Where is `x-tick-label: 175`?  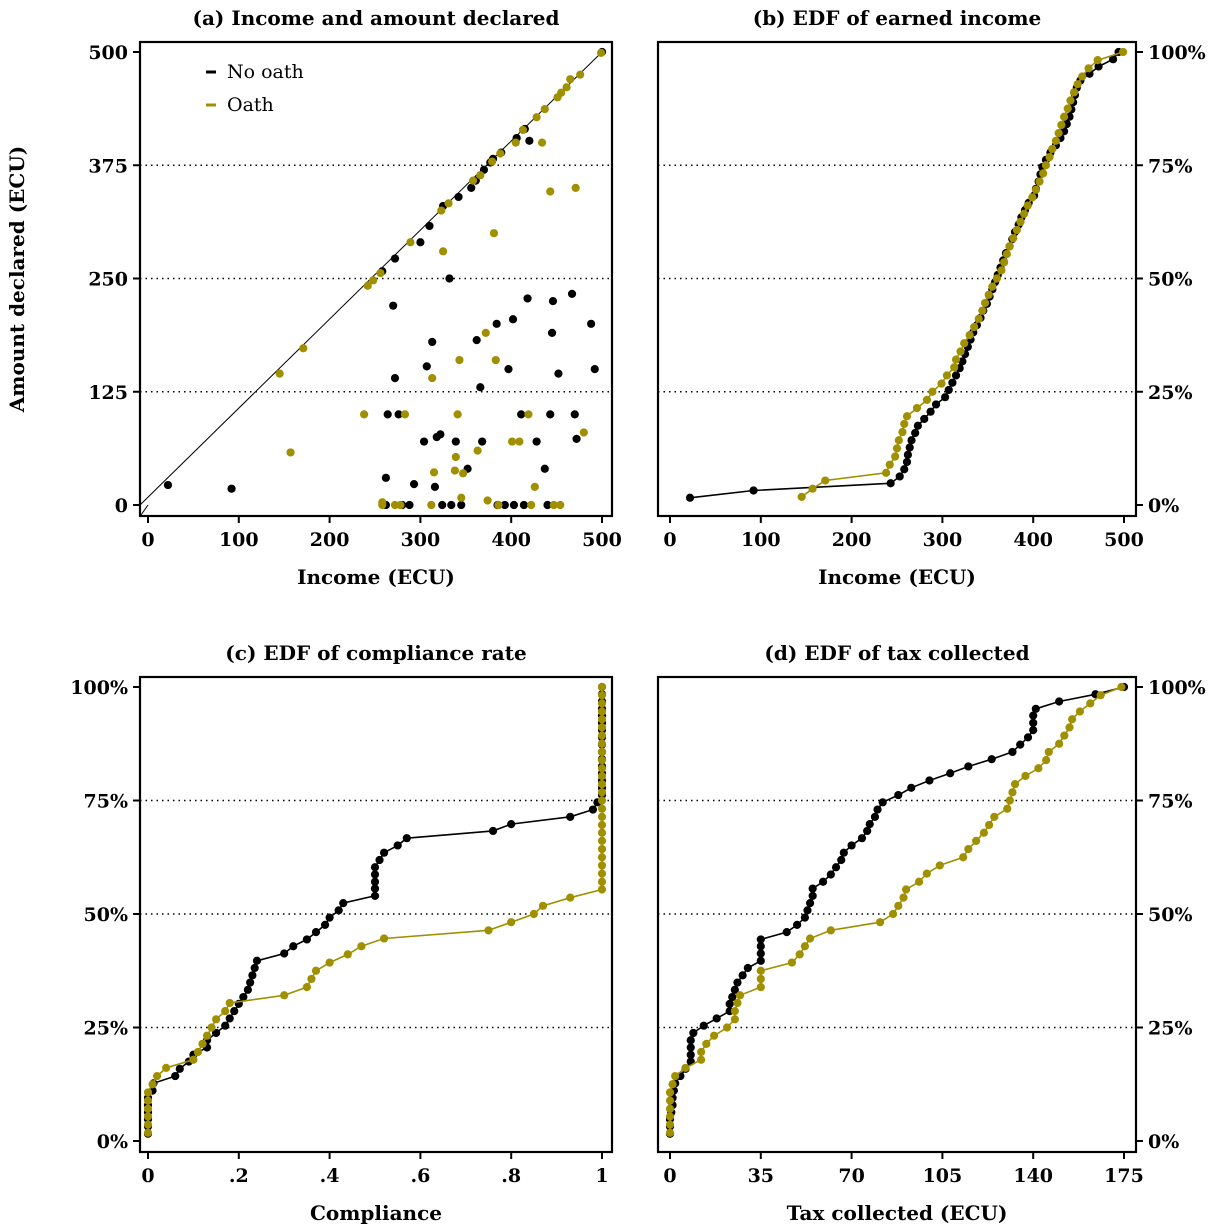 x-tick-label: 175 is located at coordinates (1124, 1176).